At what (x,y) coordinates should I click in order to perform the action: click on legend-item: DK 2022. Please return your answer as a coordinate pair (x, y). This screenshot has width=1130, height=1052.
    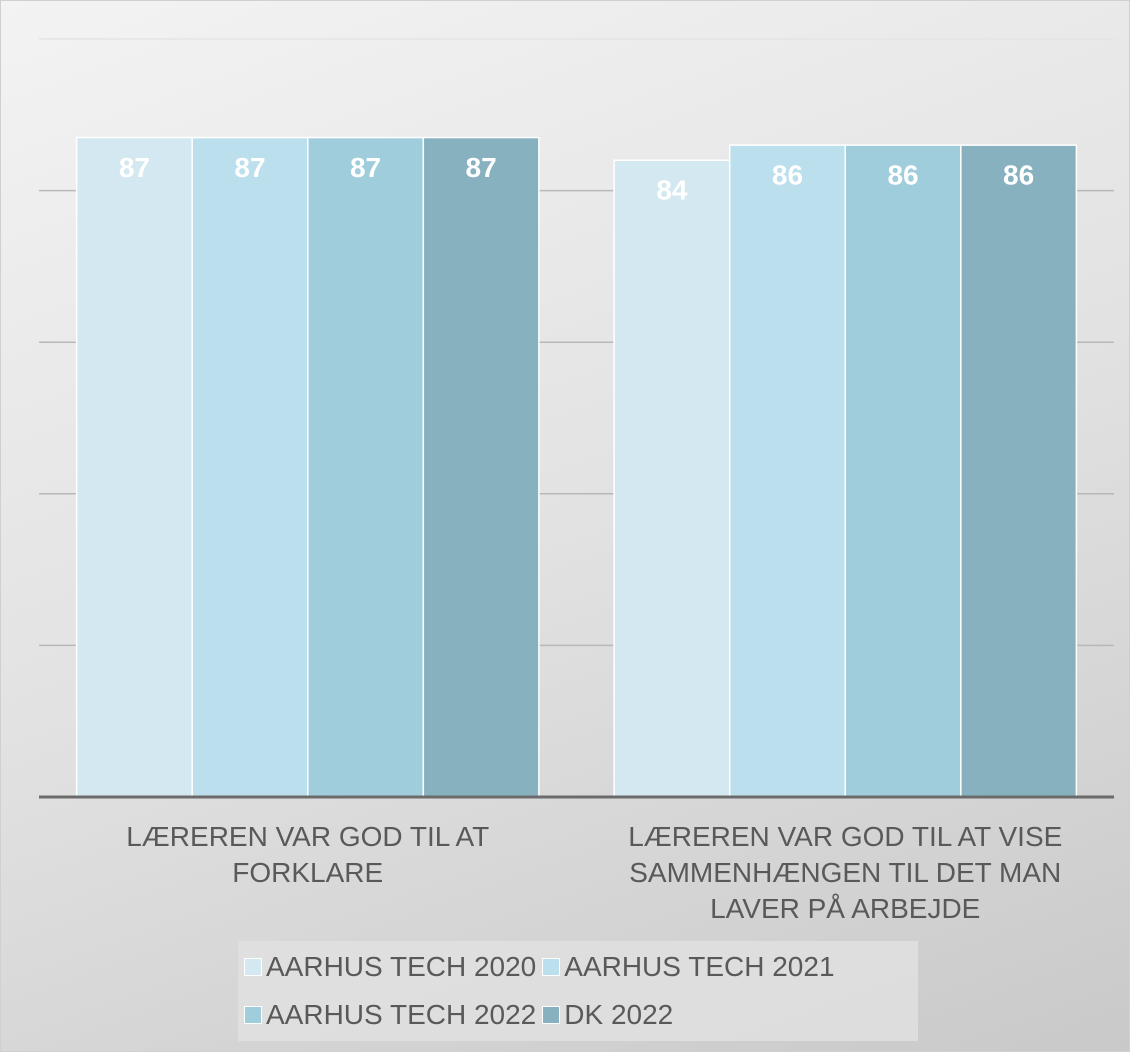
    Looking at the image, I should click on (607, 1015).